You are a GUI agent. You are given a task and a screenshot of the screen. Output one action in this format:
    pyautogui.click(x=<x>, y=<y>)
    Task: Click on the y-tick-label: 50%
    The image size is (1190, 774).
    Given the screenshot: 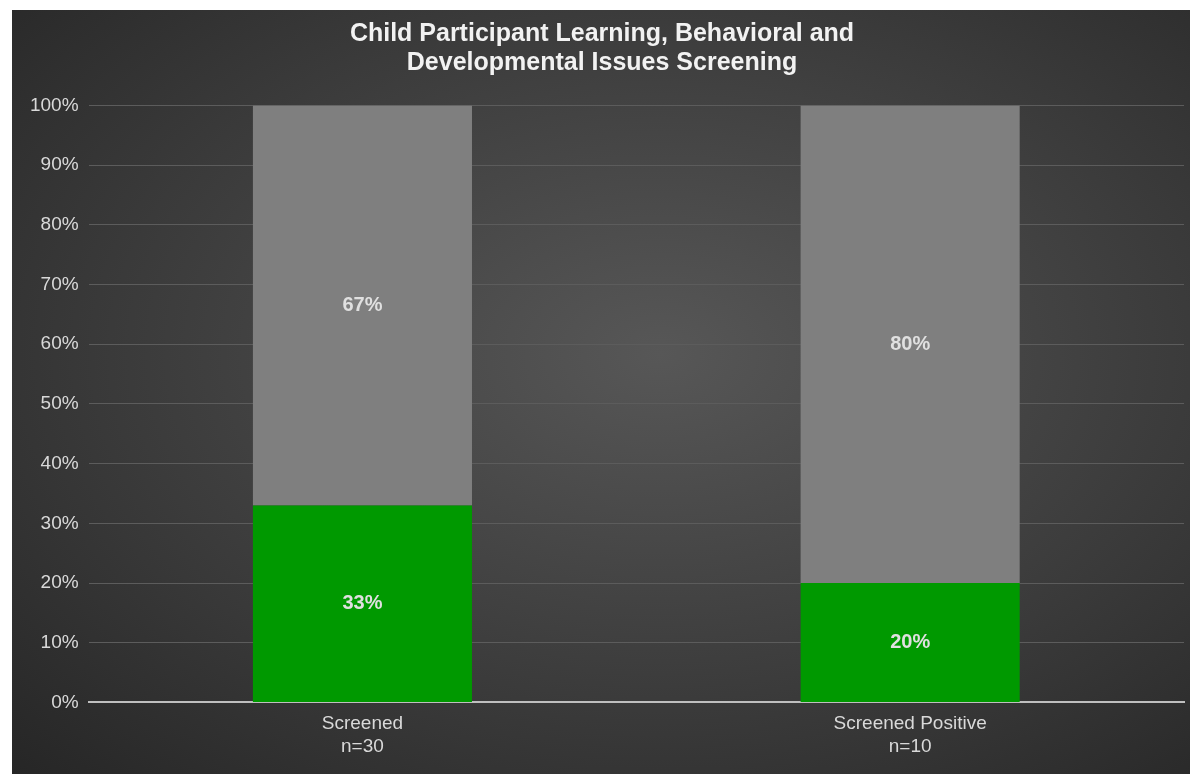 What is the action you would take?
    pyautogui.click(x=59, y=403)
    